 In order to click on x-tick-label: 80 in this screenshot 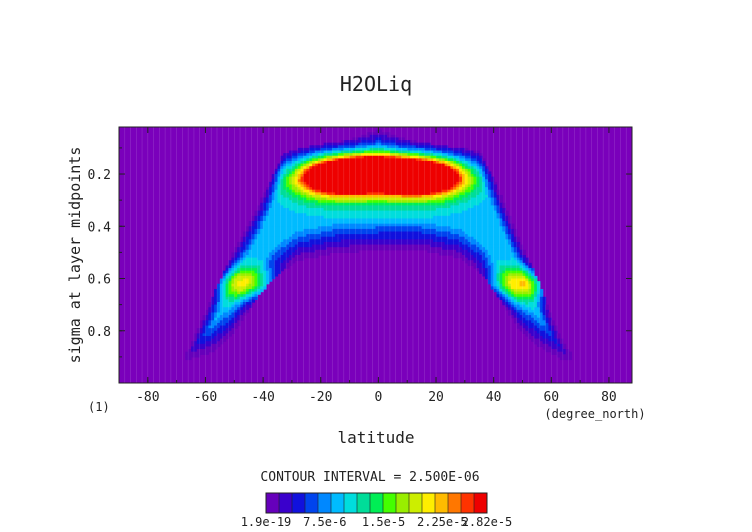, I will do `click(609, 397)`.